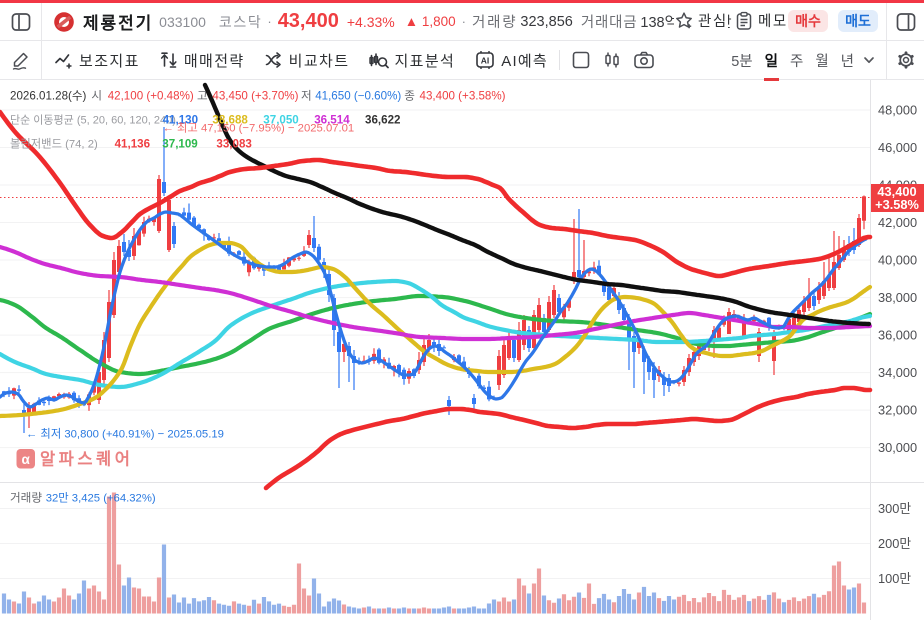 The image size is (924, 620). What do you see at coordinates (93, 120) in the screenshot?
I see `svg-text: 단순 이동평균 (5, 20, 60, 120, 240)` at bounding box center [93, 120].